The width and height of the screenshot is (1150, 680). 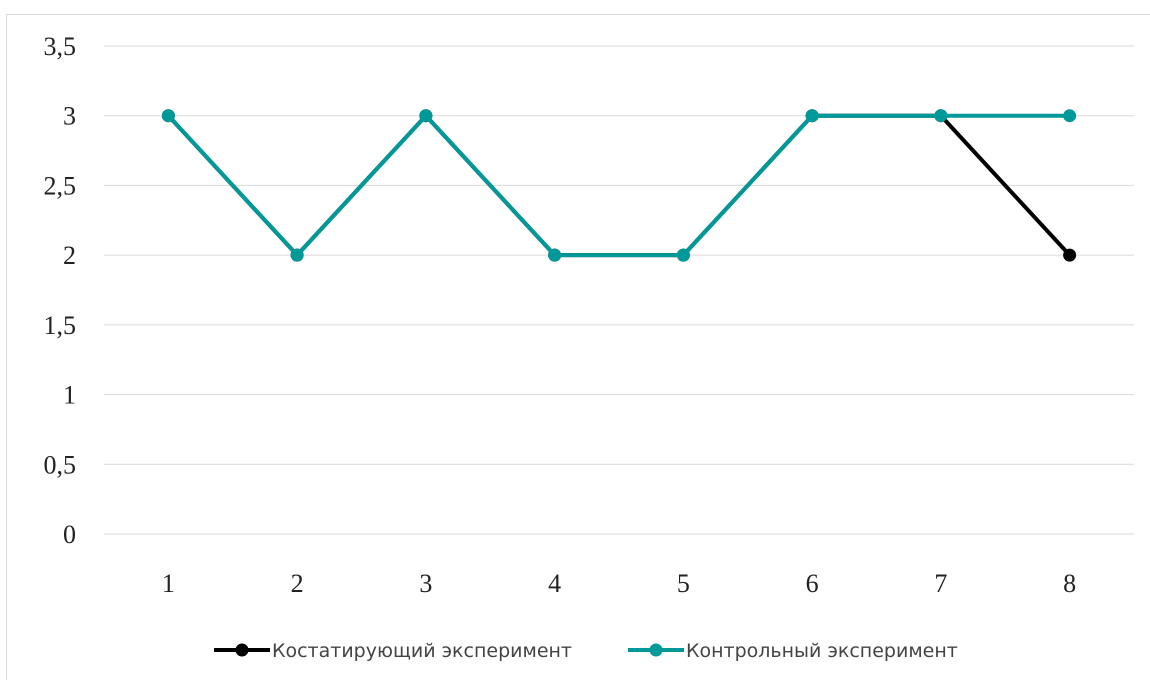 What do you see at coordinates (683, 583) in the screenshot?
I see `x-tick-label: 5` at bounding box center [683, 583].